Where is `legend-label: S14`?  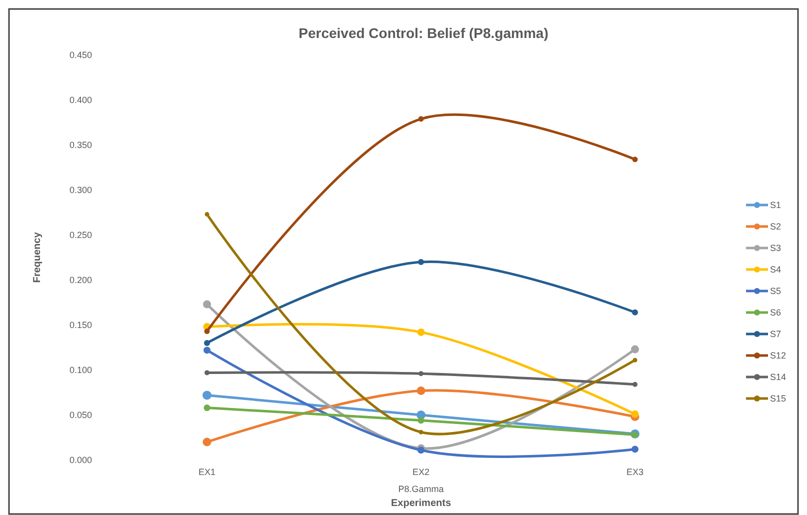
legend-label: S14 is located at coordinates (778, 377).